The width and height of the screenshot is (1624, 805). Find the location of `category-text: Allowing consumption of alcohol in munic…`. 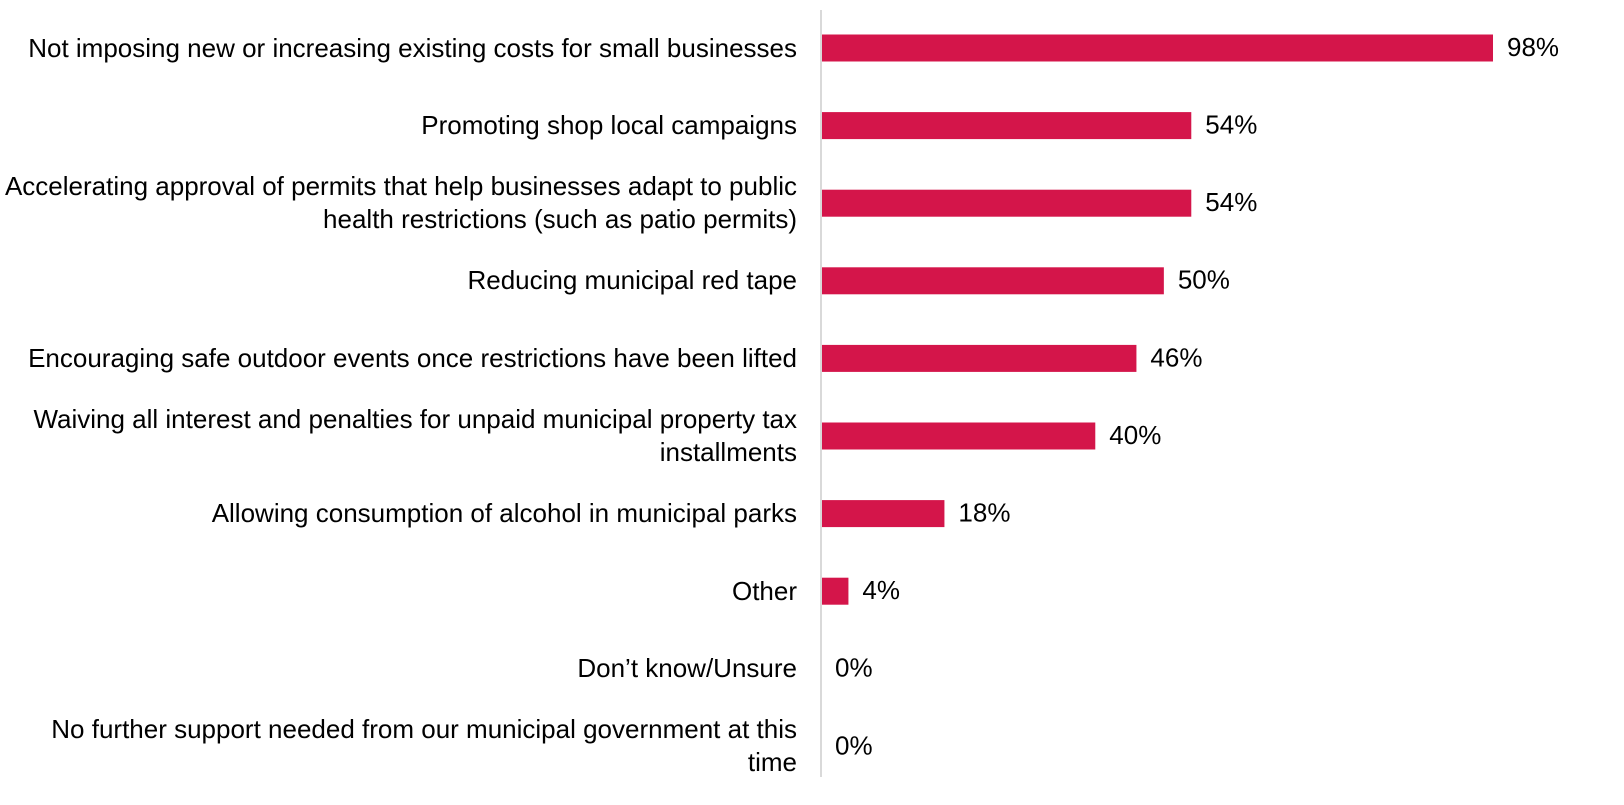

category-text: Allowing consumption of alcohol in munic… is located at coordinates (504, 513).